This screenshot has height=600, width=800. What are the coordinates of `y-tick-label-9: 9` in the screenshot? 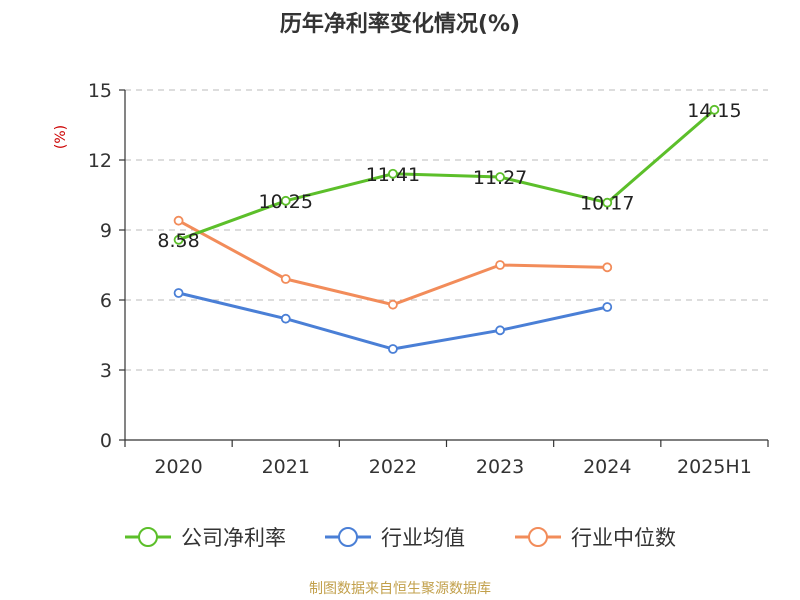 It's located at (106, 231).